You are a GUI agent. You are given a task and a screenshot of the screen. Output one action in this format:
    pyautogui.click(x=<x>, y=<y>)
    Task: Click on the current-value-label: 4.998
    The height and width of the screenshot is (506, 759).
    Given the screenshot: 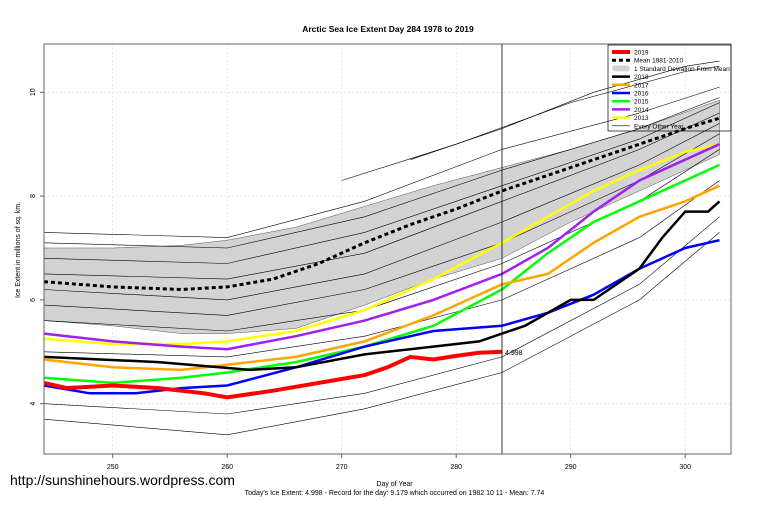 What is the action you would take?
    pyautogui.click(x=514, y=353)
    